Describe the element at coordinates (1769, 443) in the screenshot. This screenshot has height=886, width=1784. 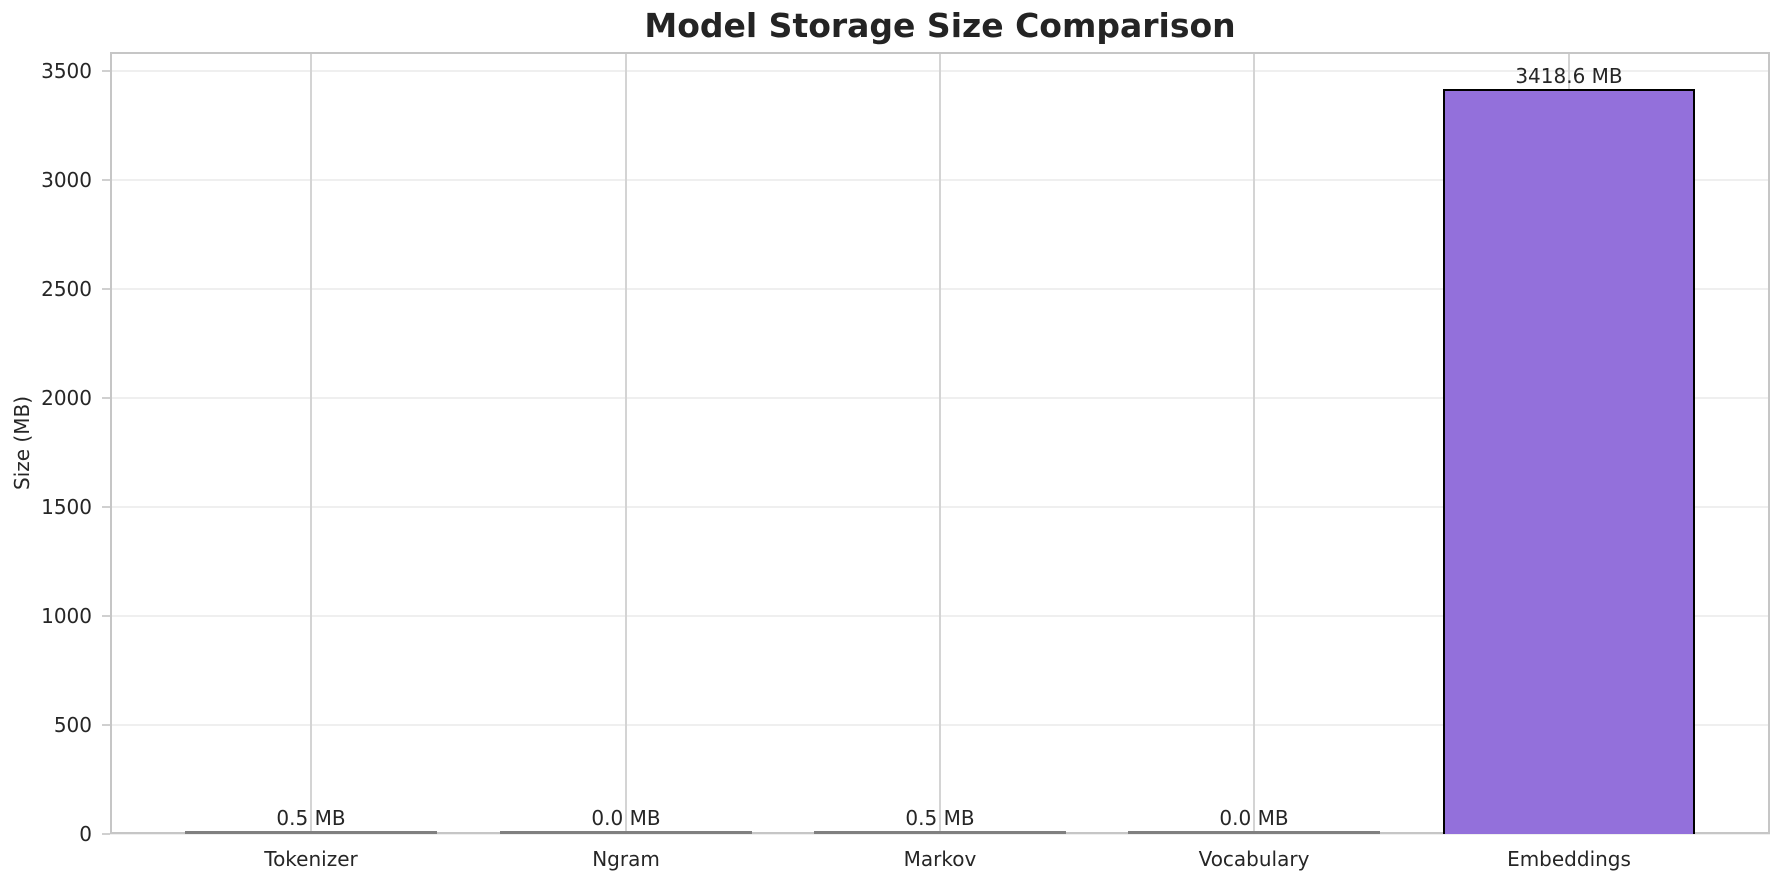
I see `spine-right` at that location.